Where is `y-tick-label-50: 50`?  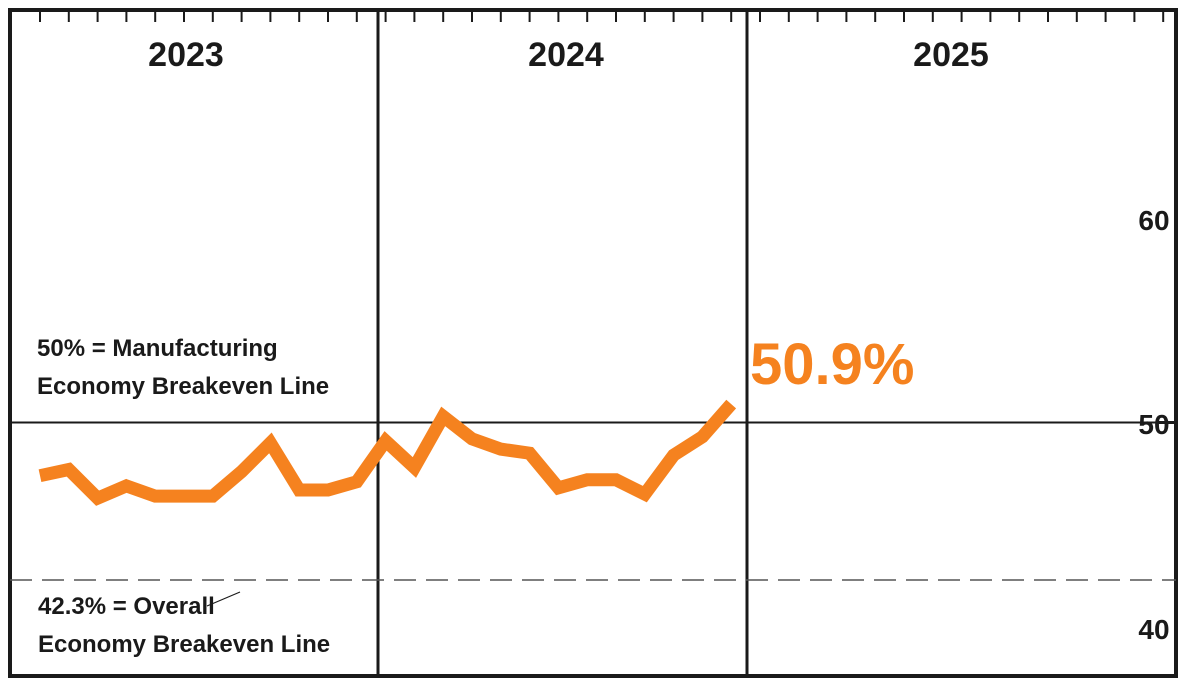 y-tick-label-50: 50 is located at coordinates (1153, 424).